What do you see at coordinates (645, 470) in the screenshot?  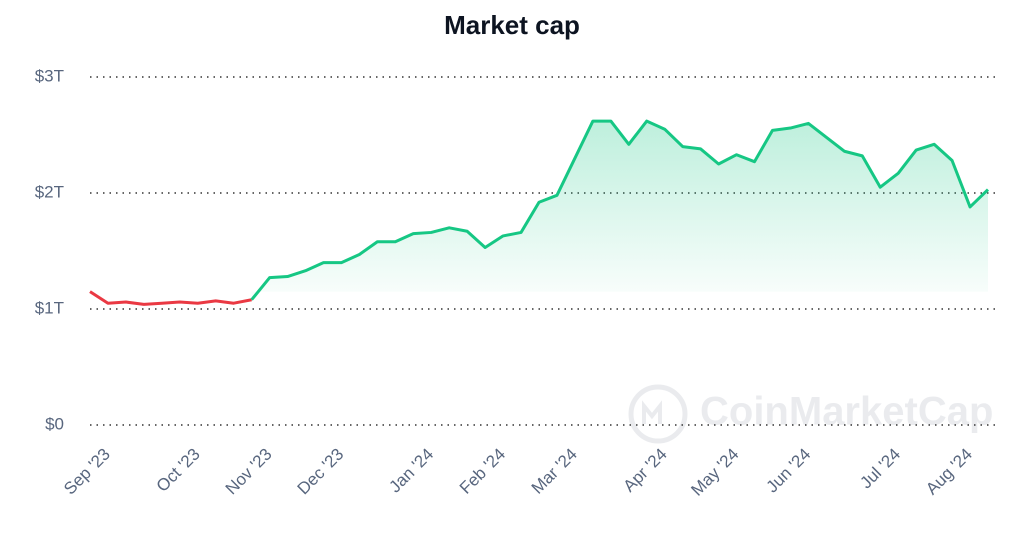 I see `x-tick-label: Apr '24` at bounding box center [645, 470].